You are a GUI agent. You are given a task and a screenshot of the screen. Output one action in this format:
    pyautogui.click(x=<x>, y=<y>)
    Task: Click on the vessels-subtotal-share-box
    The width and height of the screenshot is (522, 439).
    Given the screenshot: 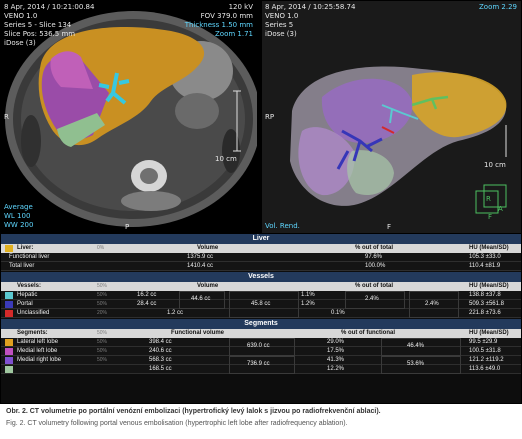 What is the action you would take?
    pyautogui.click(x=375, y=300)
    